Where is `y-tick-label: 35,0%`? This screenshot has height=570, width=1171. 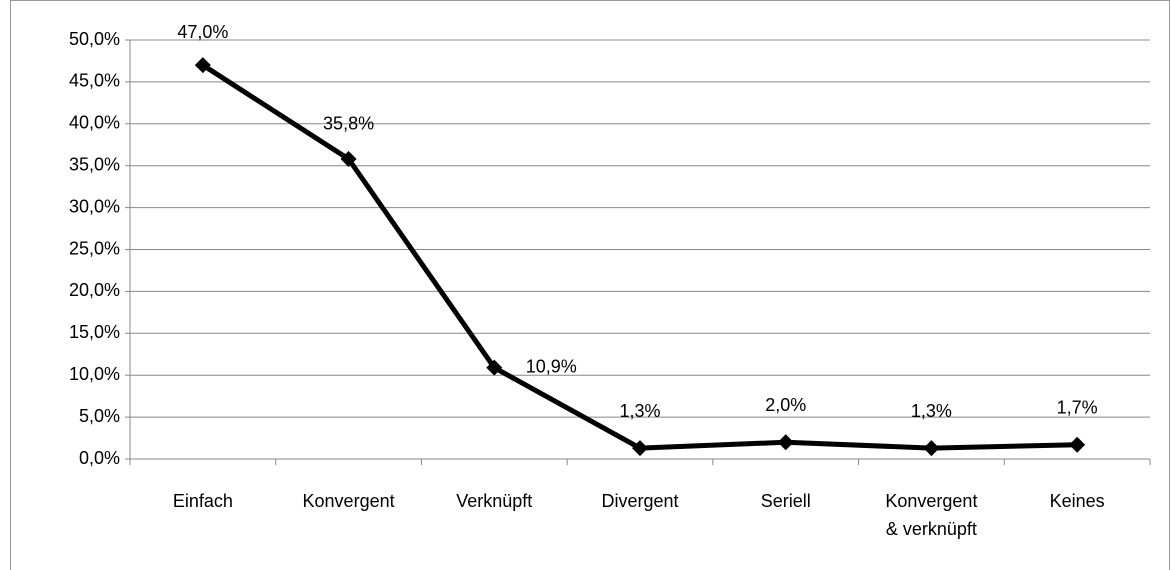
y-tick-label: 35,0% is located at coordinates (94, 164).